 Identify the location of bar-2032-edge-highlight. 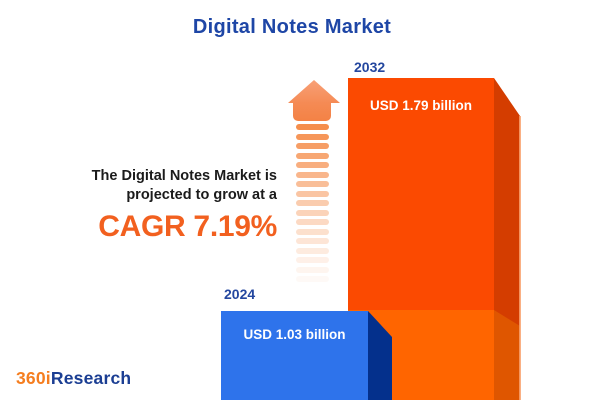
(520, 258).